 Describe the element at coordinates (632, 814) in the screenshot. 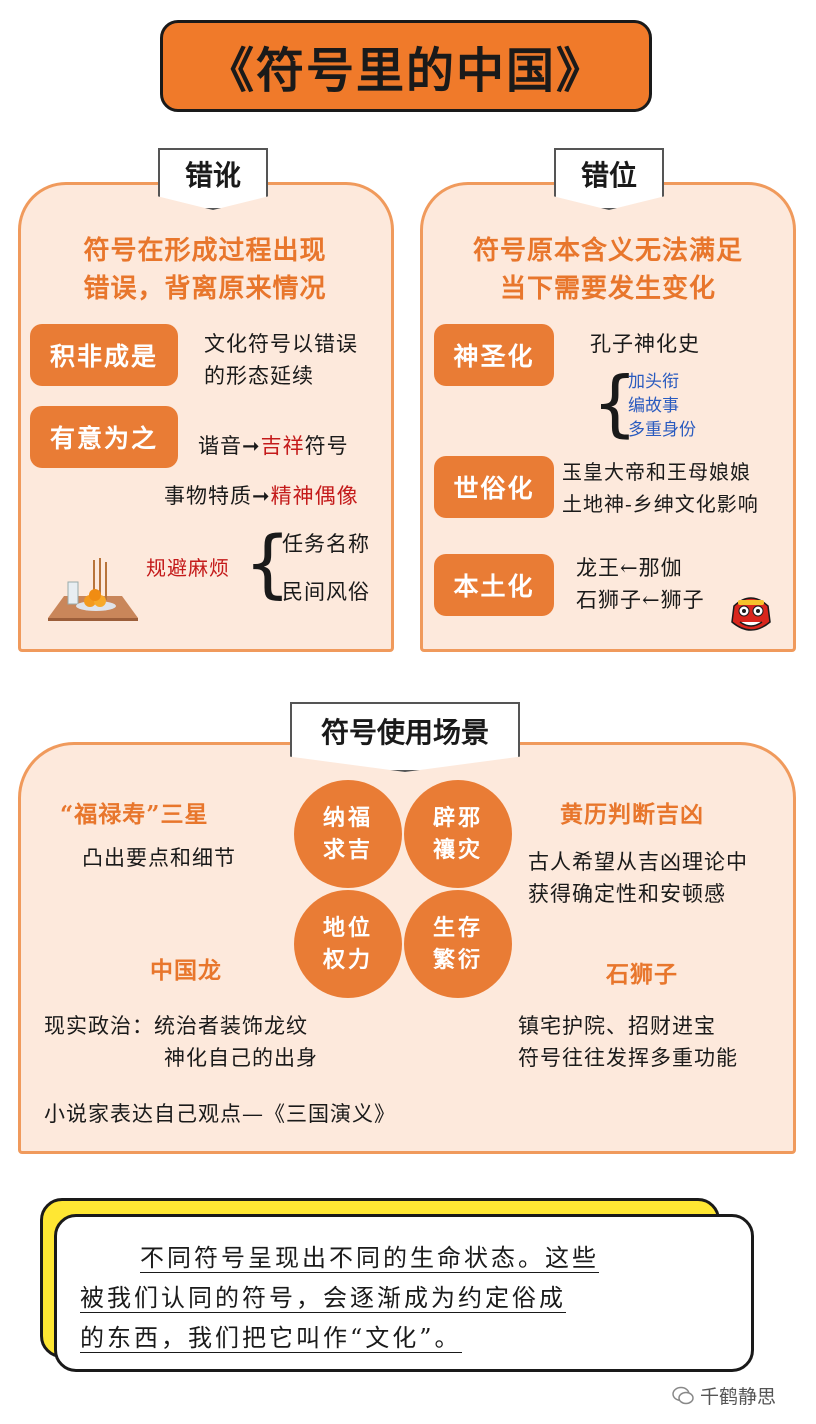

I see `scene-tr-heading: 黄历判断吉凶` at that location.